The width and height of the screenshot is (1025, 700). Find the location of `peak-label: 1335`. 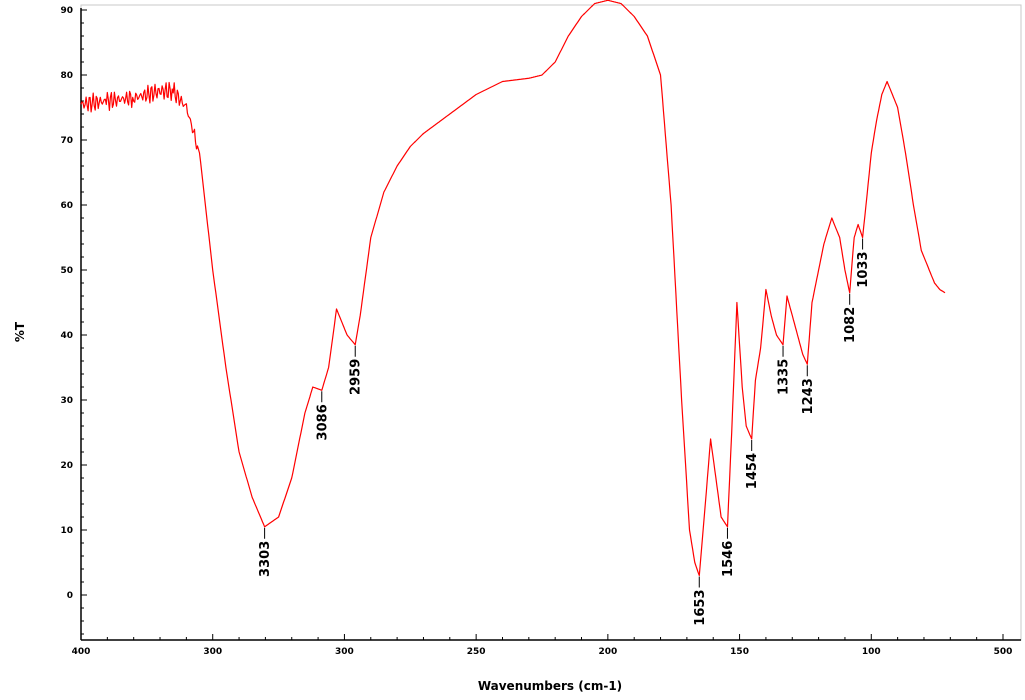

peak-label: 1335 is located at coordinates (784, 377).